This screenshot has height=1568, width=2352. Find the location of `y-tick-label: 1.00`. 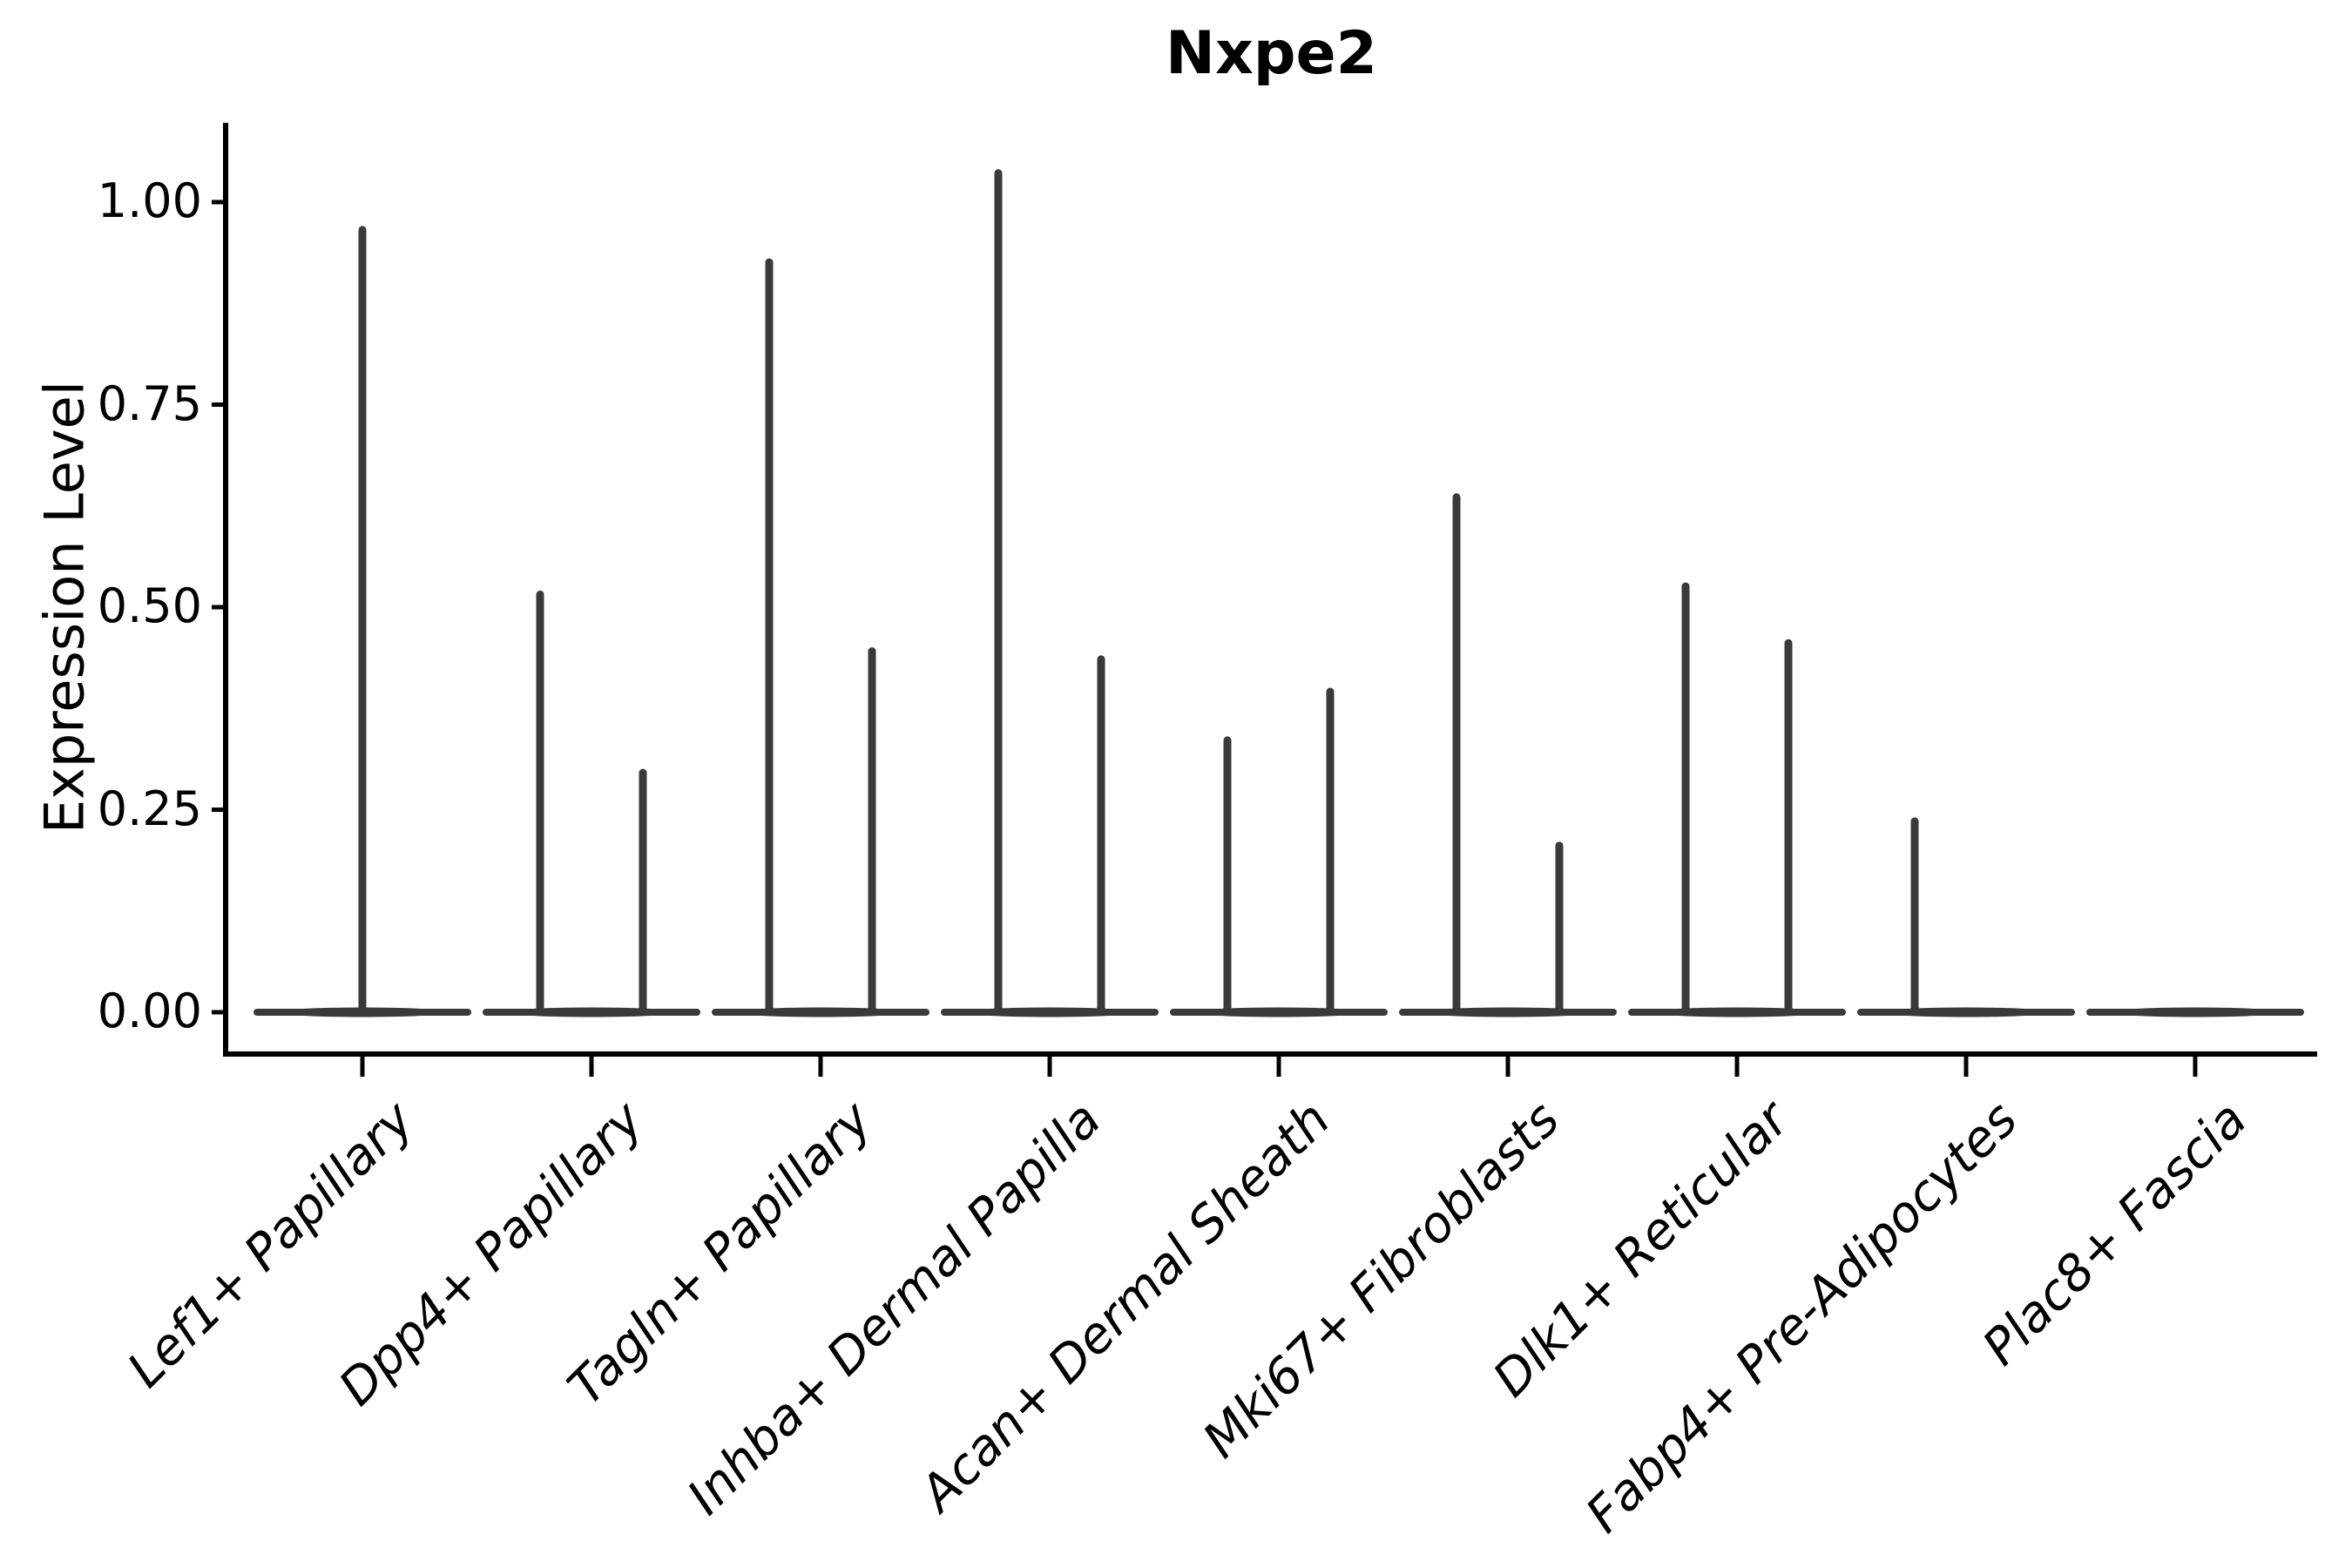

y-tick-label: 1.00 is located at coordinates (150, 201).